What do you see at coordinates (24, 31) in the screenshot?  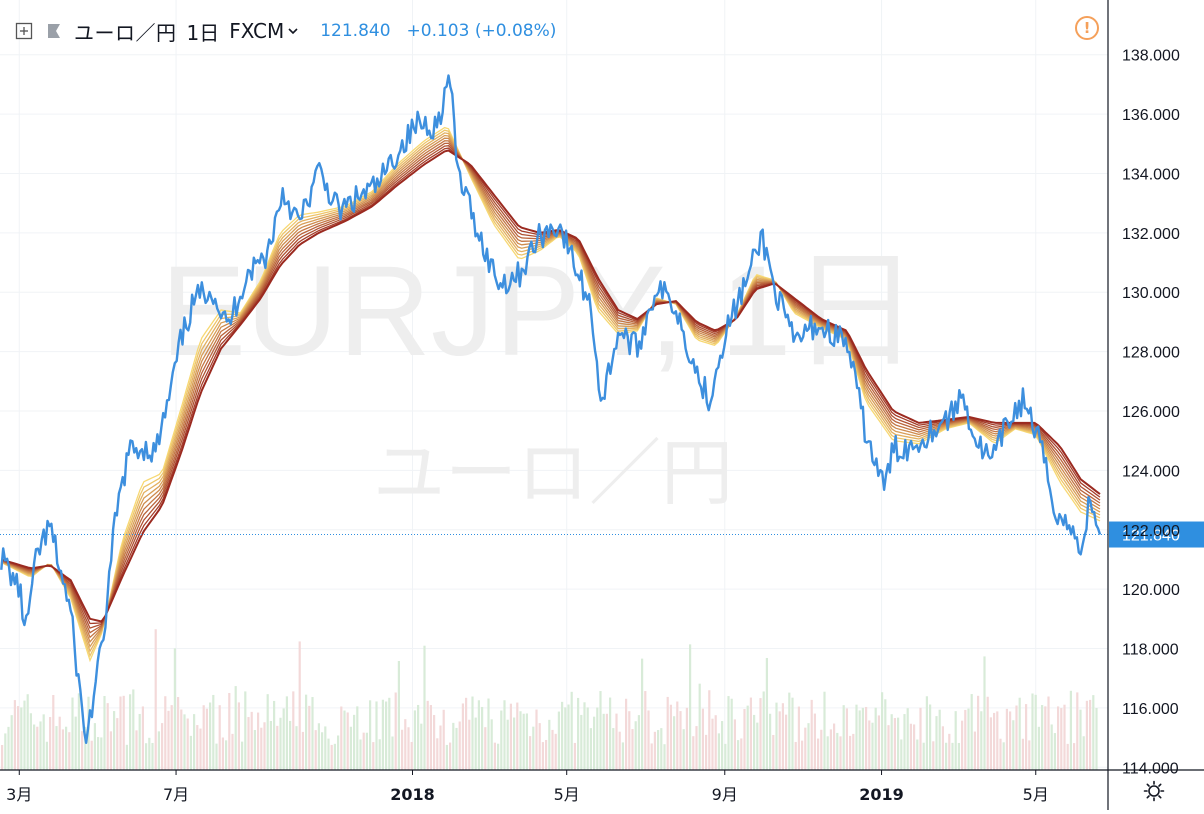 I see `plus-square-icon` at bounding box center [24, 31].